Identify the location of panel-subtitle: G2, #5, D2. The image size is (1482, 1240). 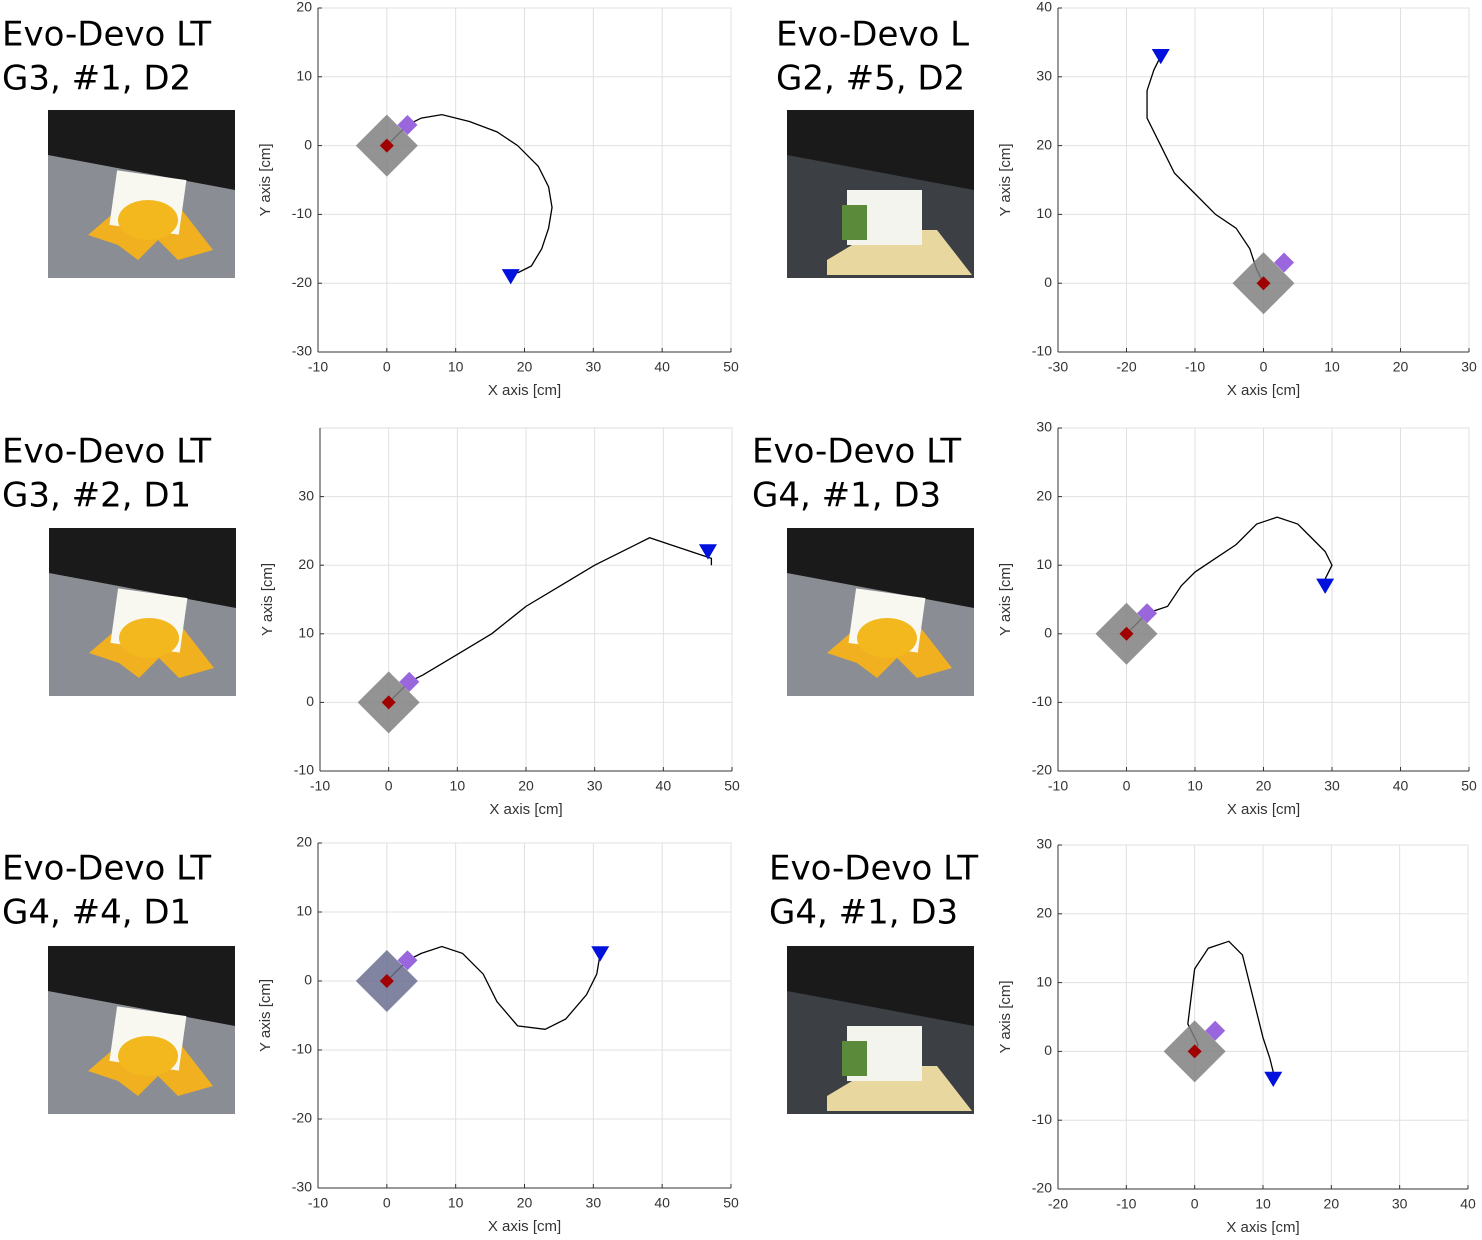
(870, 79).